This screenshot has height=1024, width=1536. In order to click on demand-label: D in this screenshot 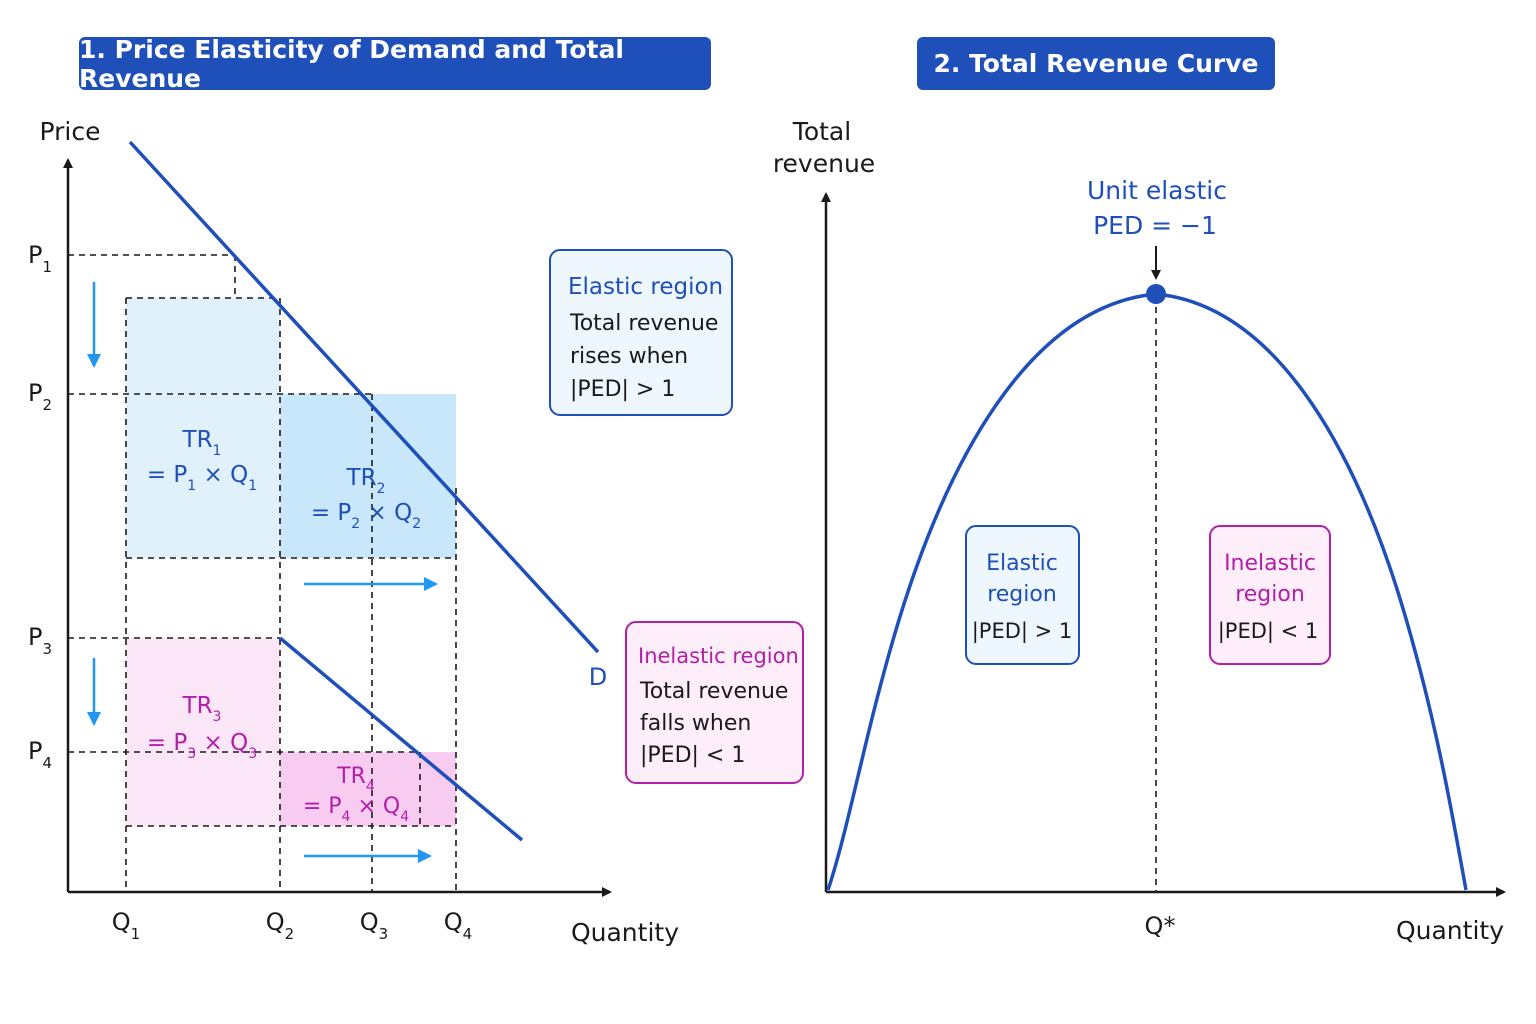, I will do `click(598, 677)`.